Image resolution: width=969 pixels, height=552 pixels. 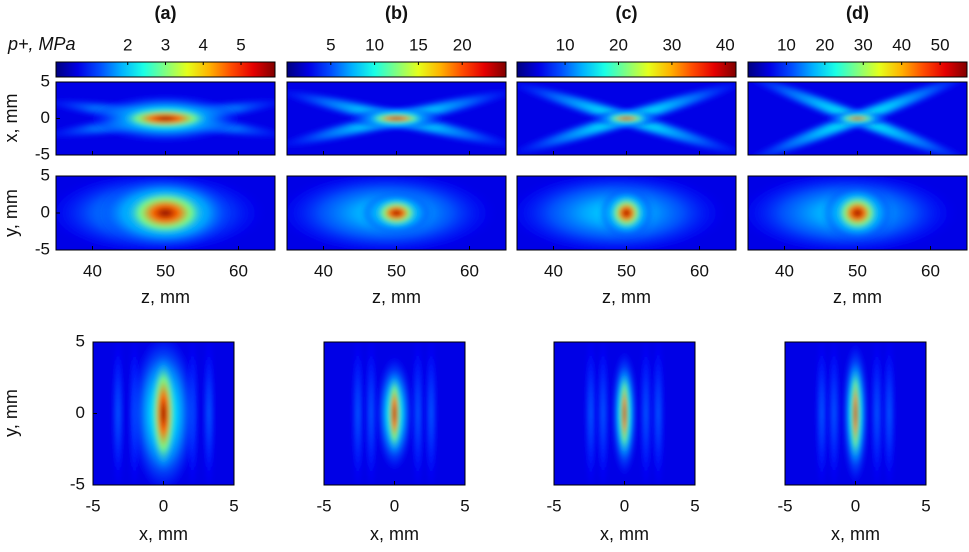 What do you see at coordinates (41, 44) in the screenshot?
I see `colorbar-label: p+, MPa` at bounding box center [41, 44].